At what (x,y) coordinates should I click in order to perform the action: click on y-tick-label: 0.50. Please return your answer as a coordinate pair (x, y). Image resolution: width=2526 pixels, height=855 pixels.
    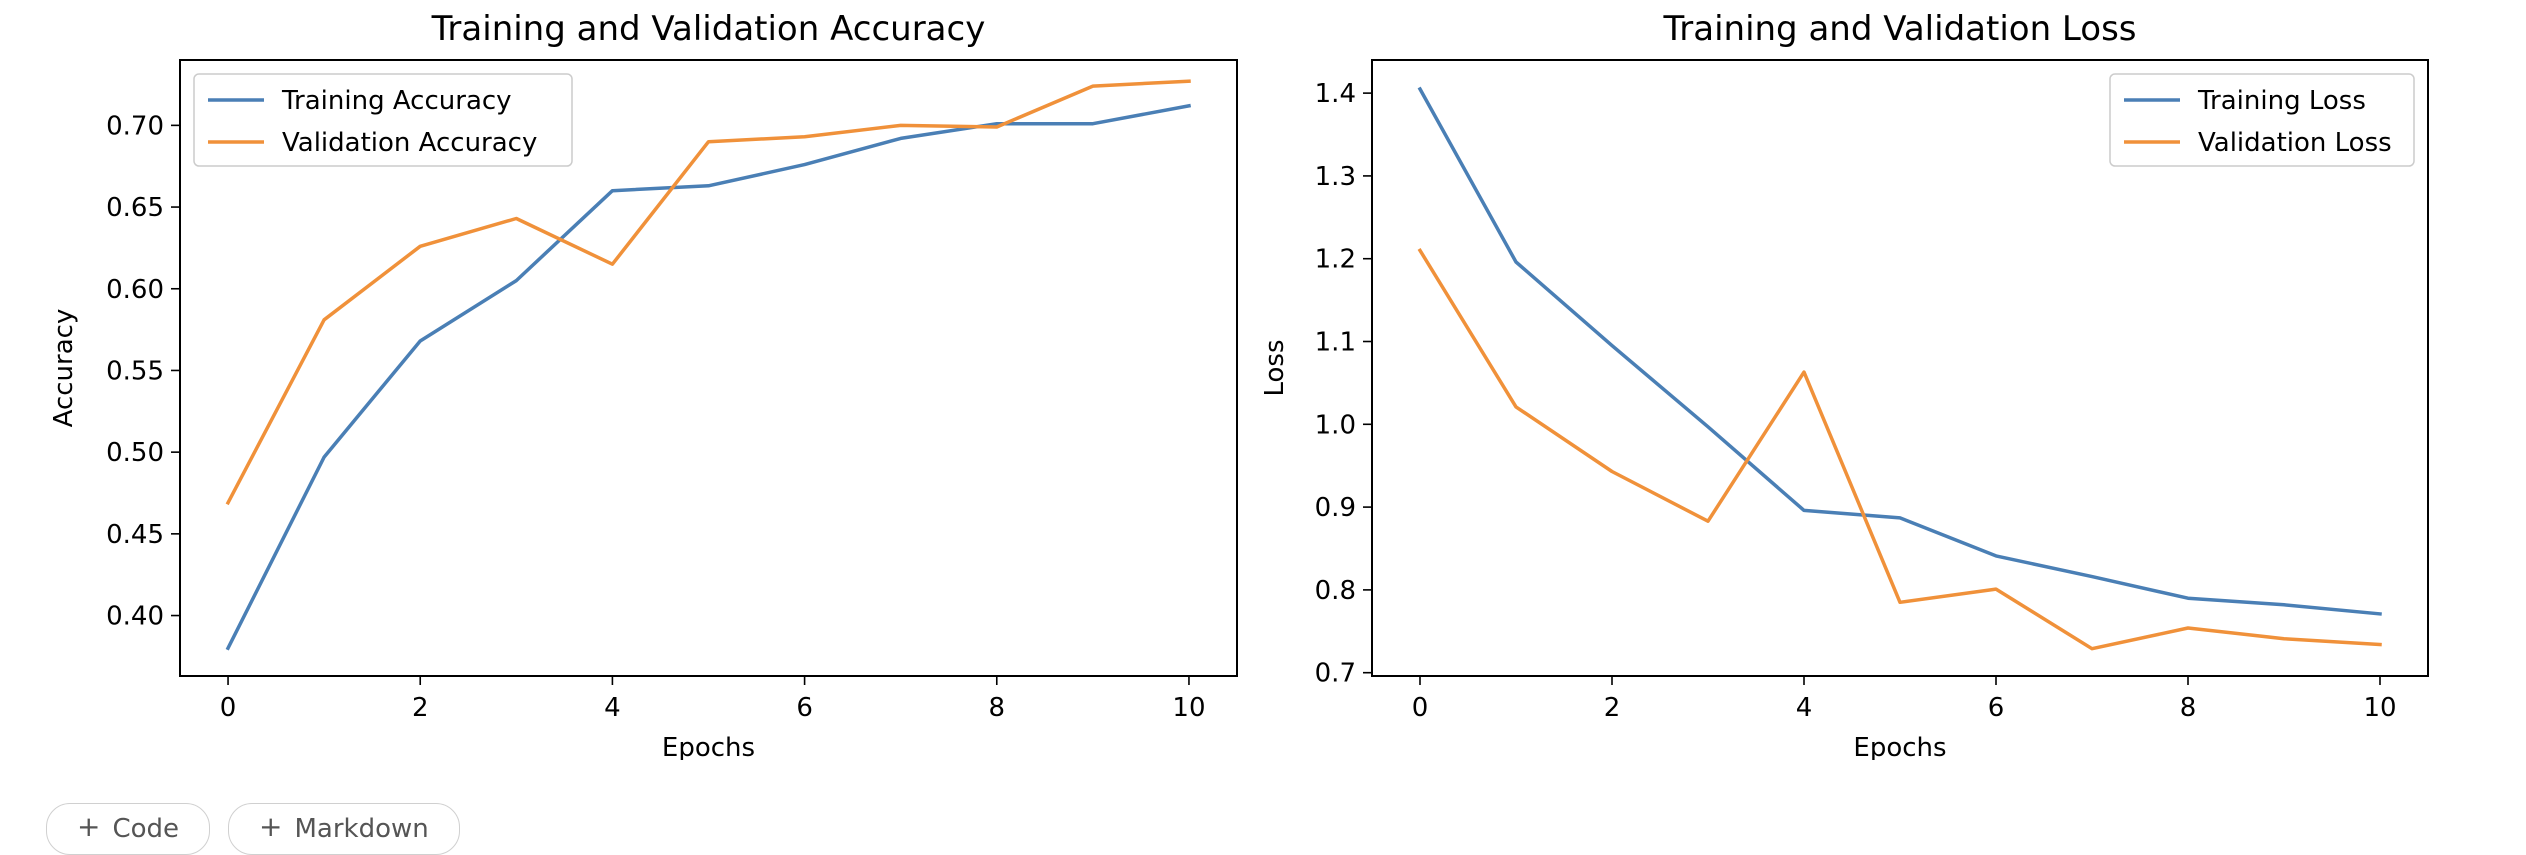
    Looking at the image, I should click on (135, 453).